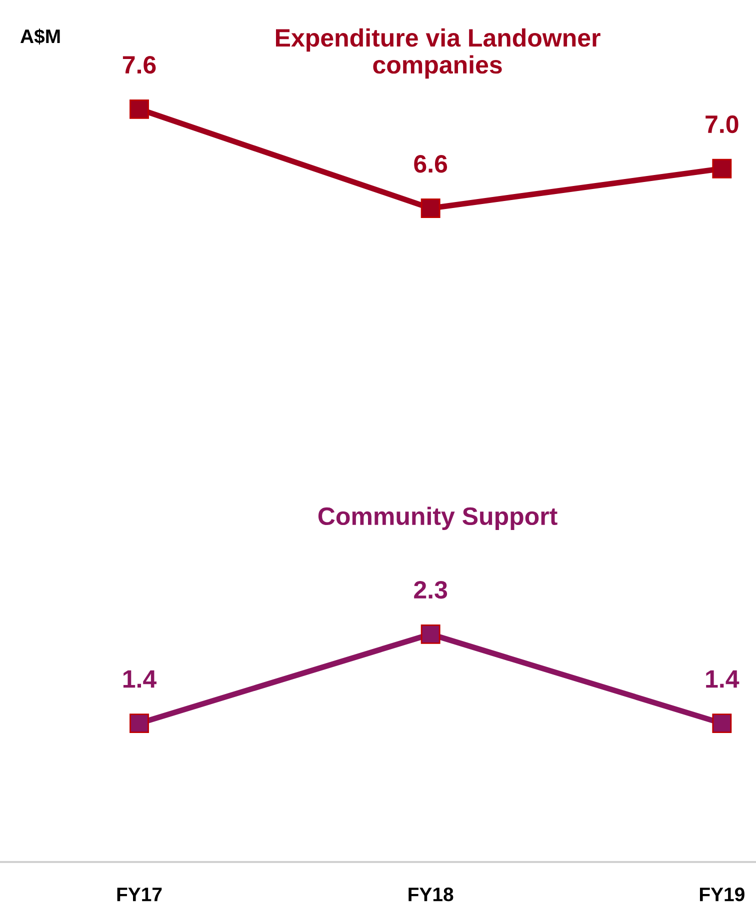 This screenshot has height=917, width=756. Describe the element at coordinates (139, 895) in the screenshot. I see `x-tick-label: FY17` at that location.